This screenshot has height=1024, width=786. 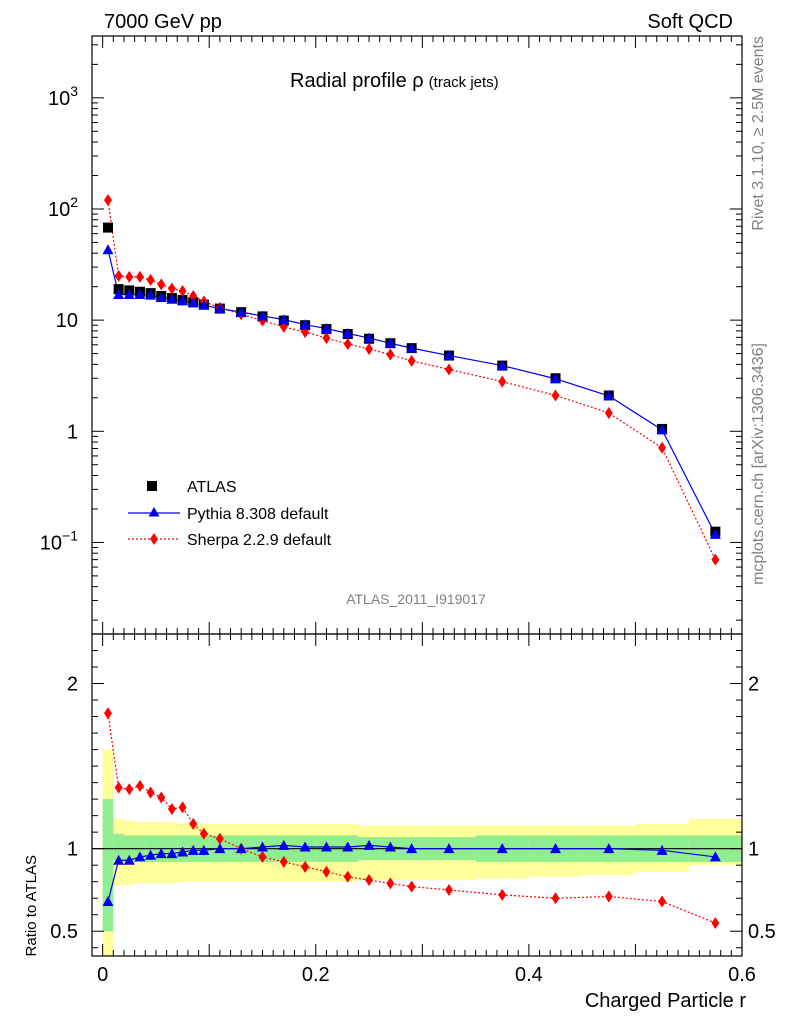 What do you see at coordinates (758, 464) in the screenshot?
I see `mcplots-label: mcplots.cern.ch [arXiv:1306.3436]` at bounding box center [758, 464].